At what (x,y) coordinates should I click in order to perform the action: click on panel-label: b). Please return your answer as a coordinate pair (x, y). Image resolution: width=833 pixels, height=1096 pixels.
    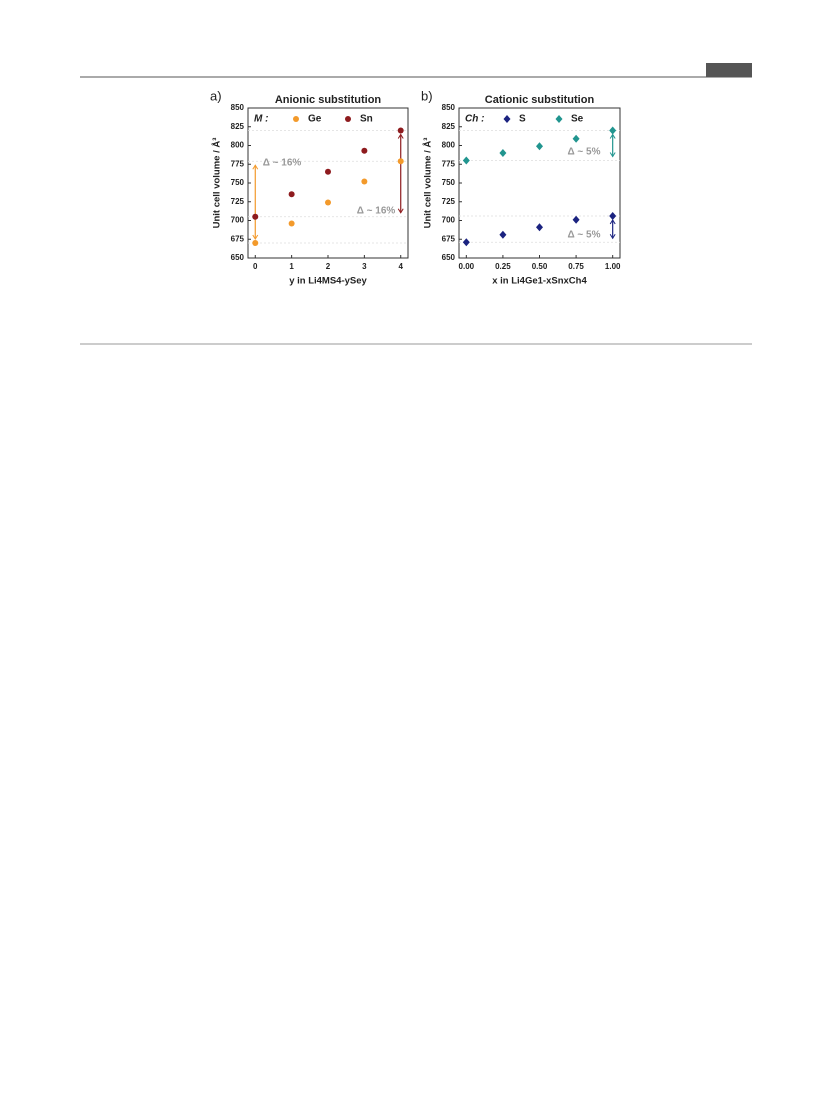
    Looking at the image, I should click on (427, 95).